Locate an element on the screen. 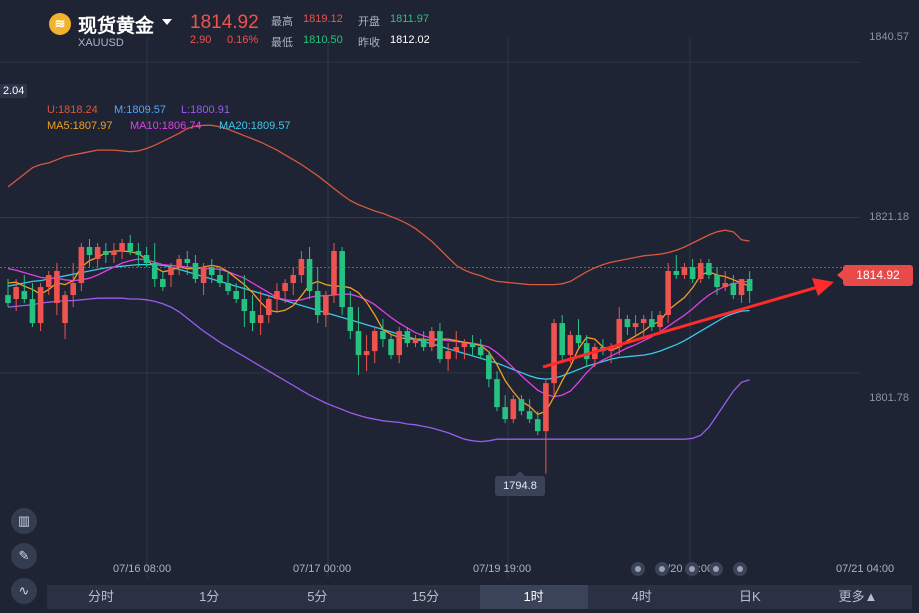 This screenshot has height=613, width=919. low-value: 1810.50 is located at coordinates (323, 40).